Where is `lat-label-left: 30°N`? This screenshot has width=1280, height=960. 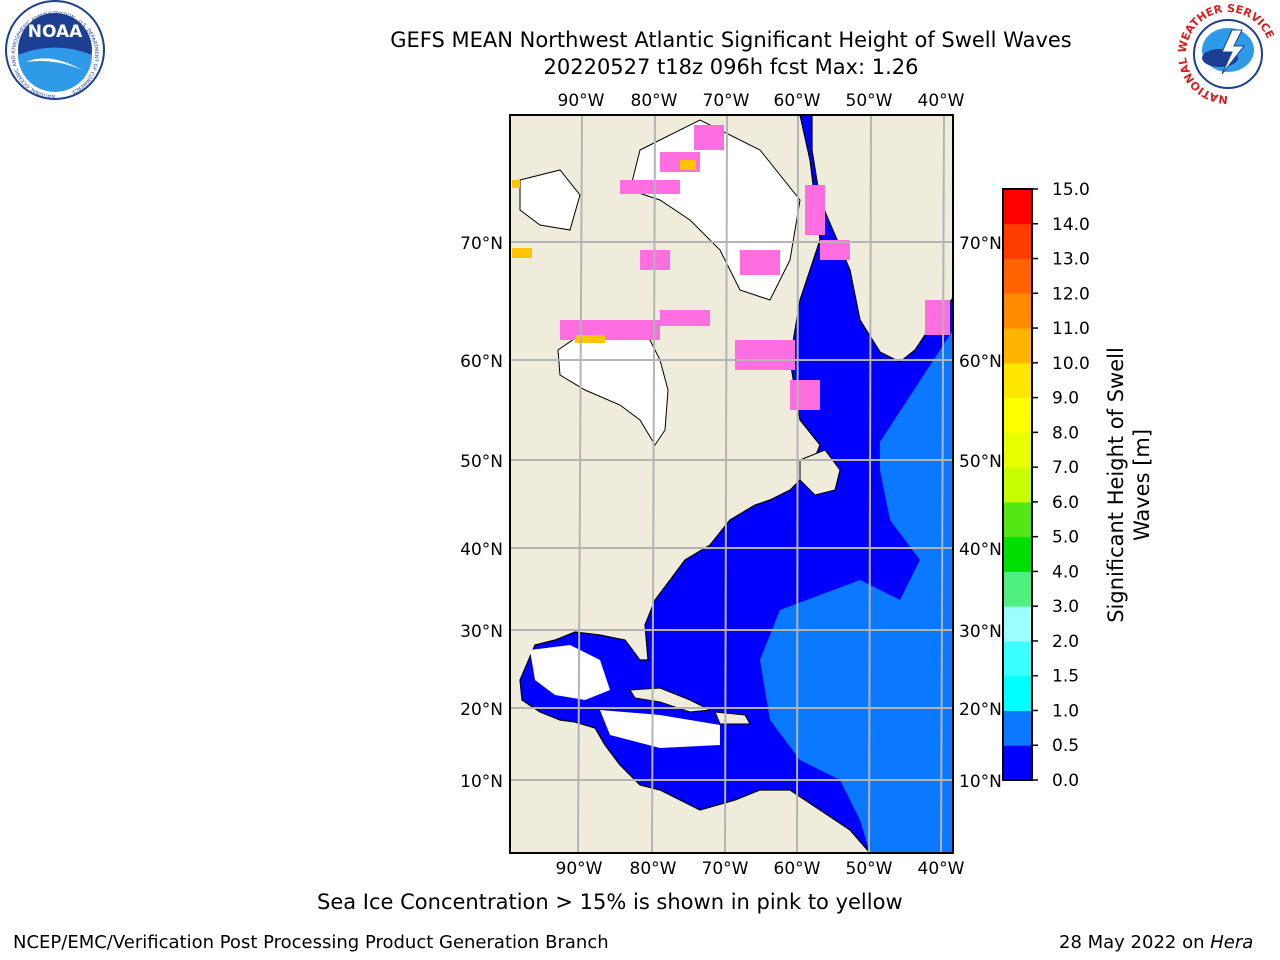
lat-label-left: 30°N is located at coordinates (481, 632).